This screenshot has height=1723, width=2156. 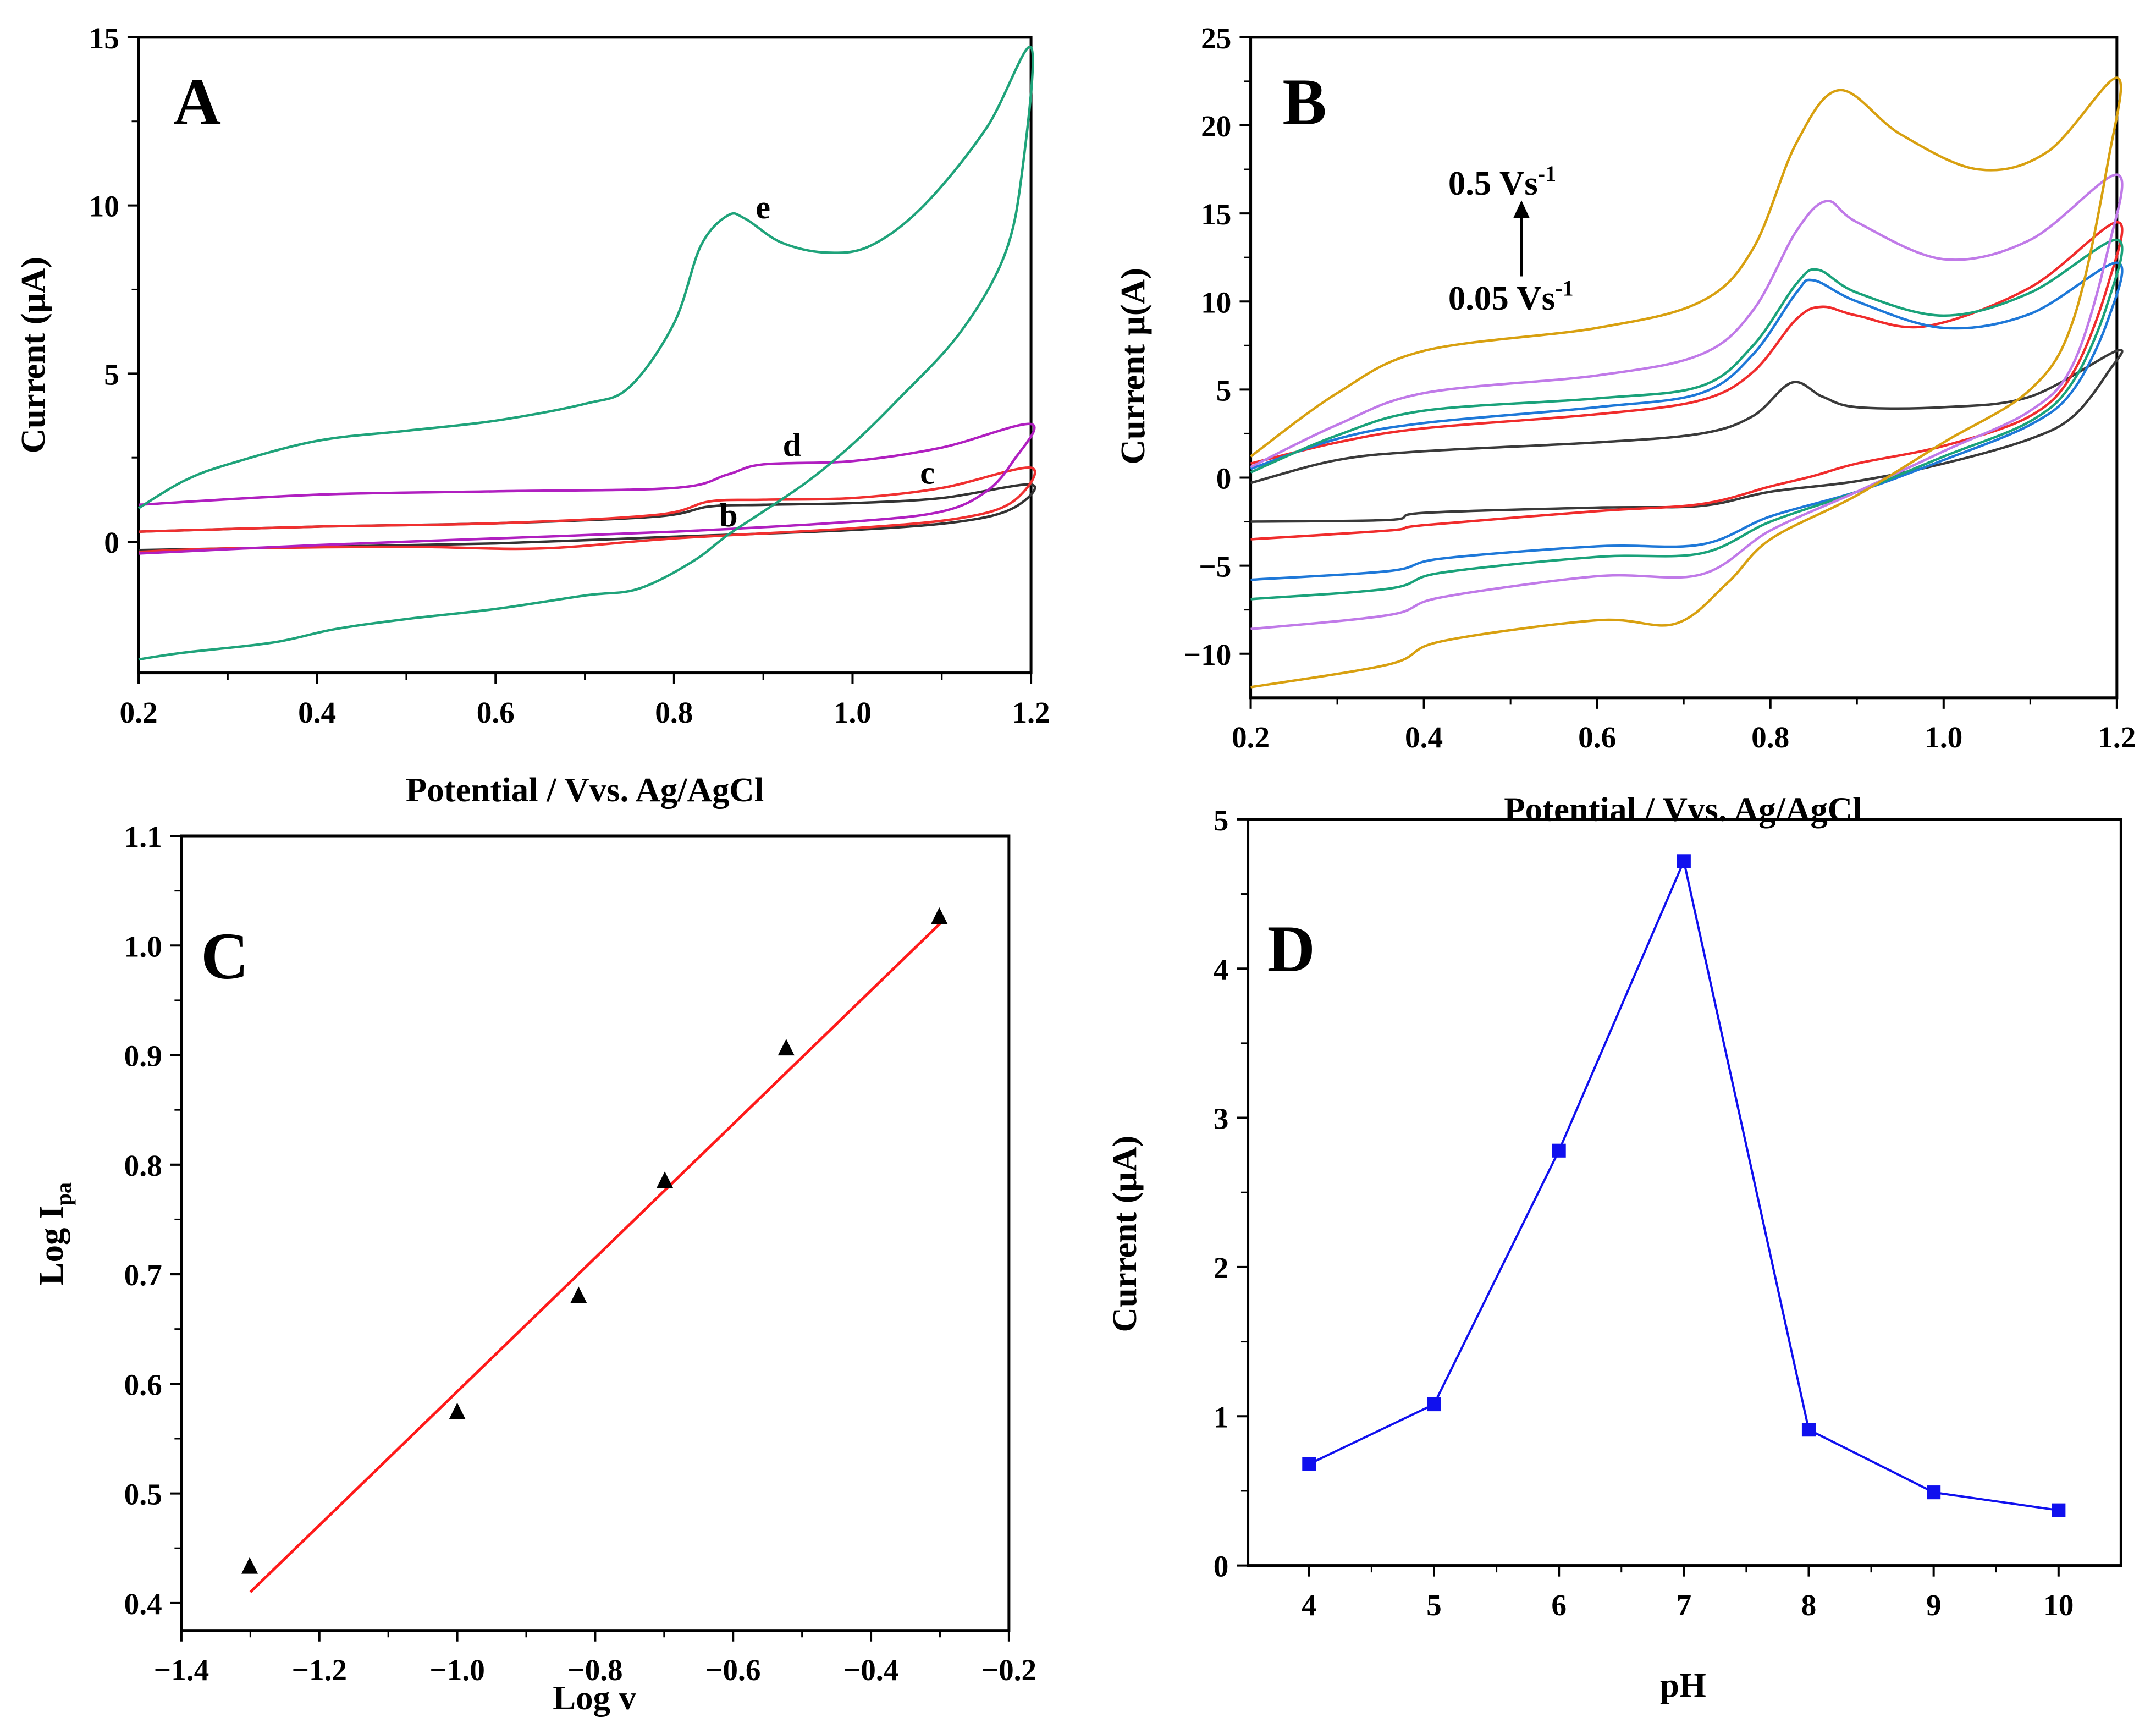 I want to click on y-axis-label: Log Ipa, so click(x=54, y=1233).